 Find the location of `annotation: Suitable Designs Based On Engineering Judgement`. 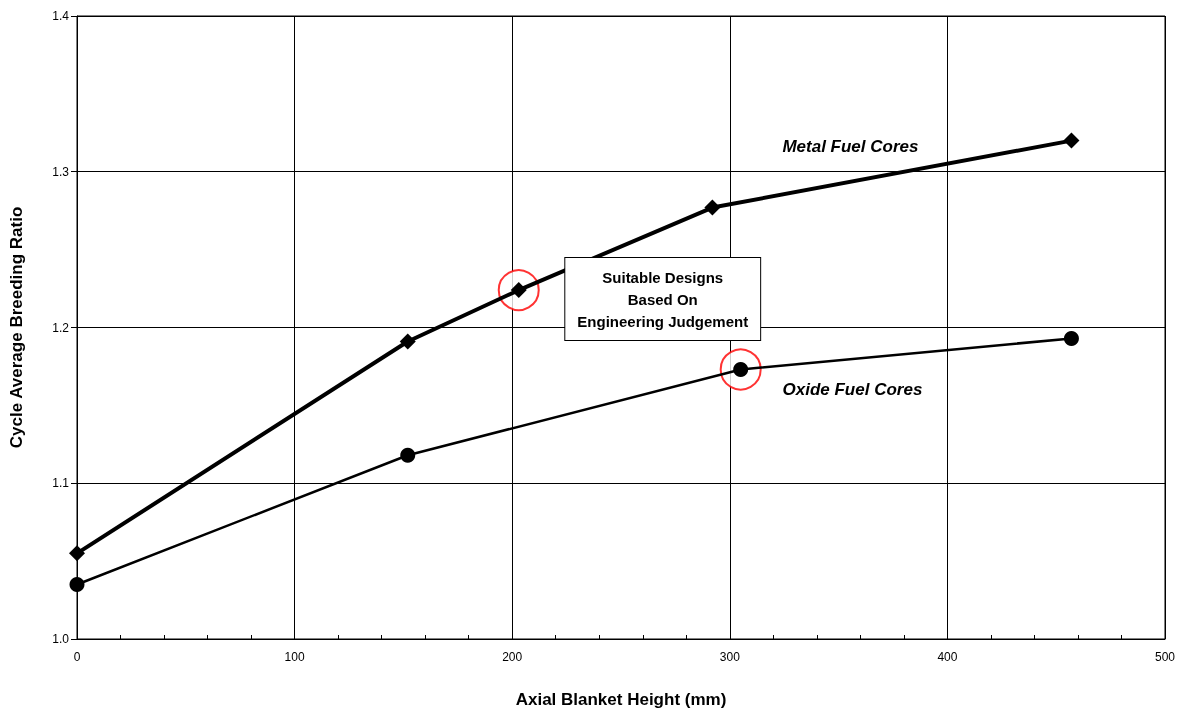

annotation: Suitable Designs Based On Engineering Judgement is located at coordinates (663, 299).